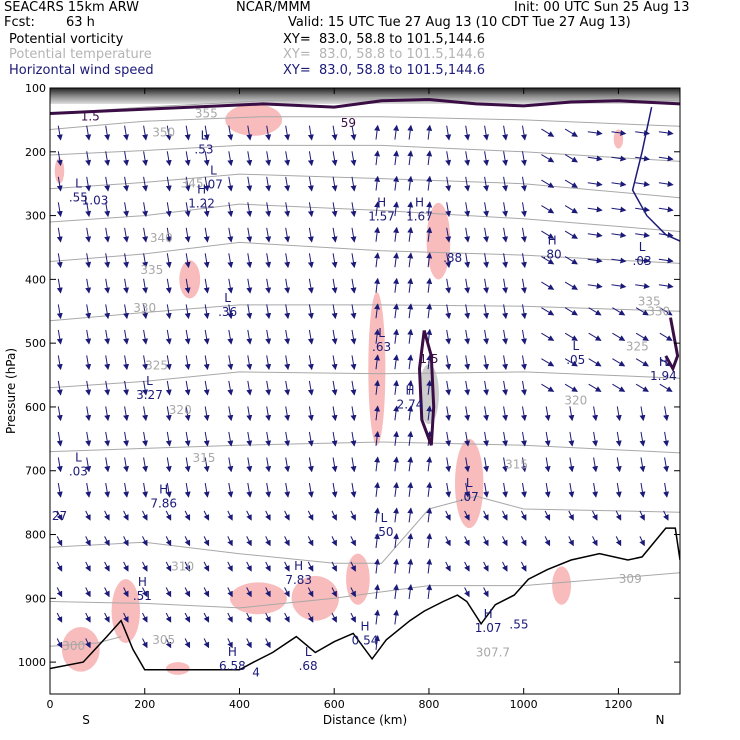 Image resolution: width=740 pixels, height=740 pixels. What do you see at coordinates (419, 216) in the screenshot?
I see `extremum-value: 1.67` at bounding box center [419, 216].